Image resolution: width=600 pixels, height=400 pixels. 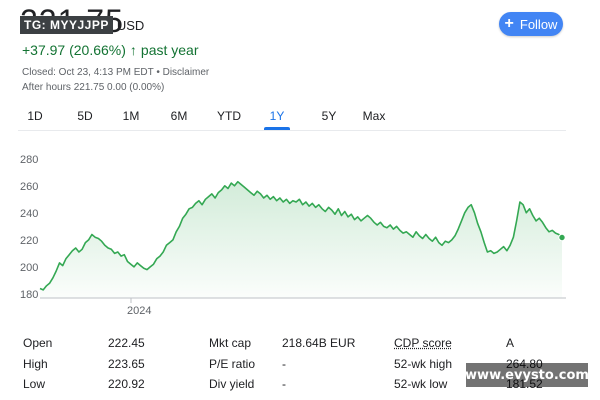 I want to click on stat-value-low: 220.92, so click(x=126, y=384).